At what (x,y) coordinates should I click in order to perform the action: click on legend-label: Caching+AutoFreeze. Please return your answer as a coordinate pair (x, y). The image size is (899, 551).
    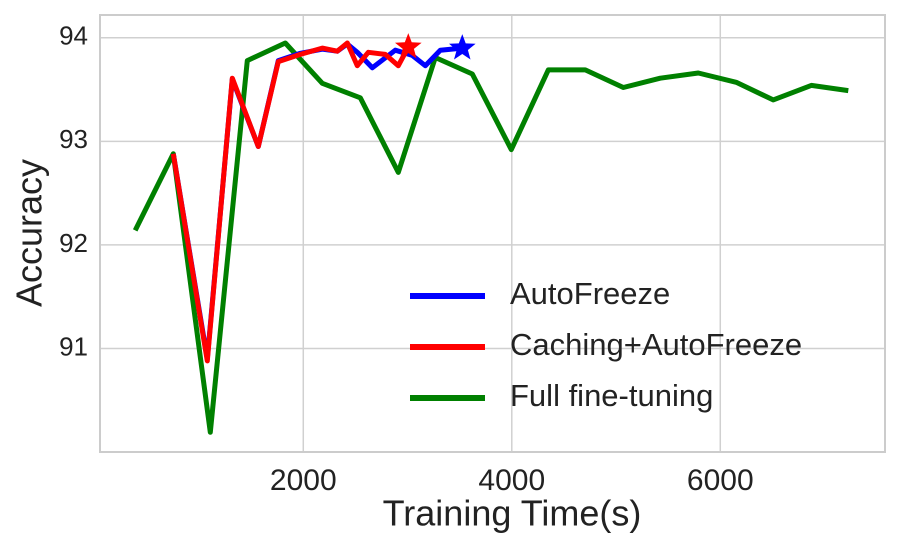
    Looking at the image, I should click on (656, 344).